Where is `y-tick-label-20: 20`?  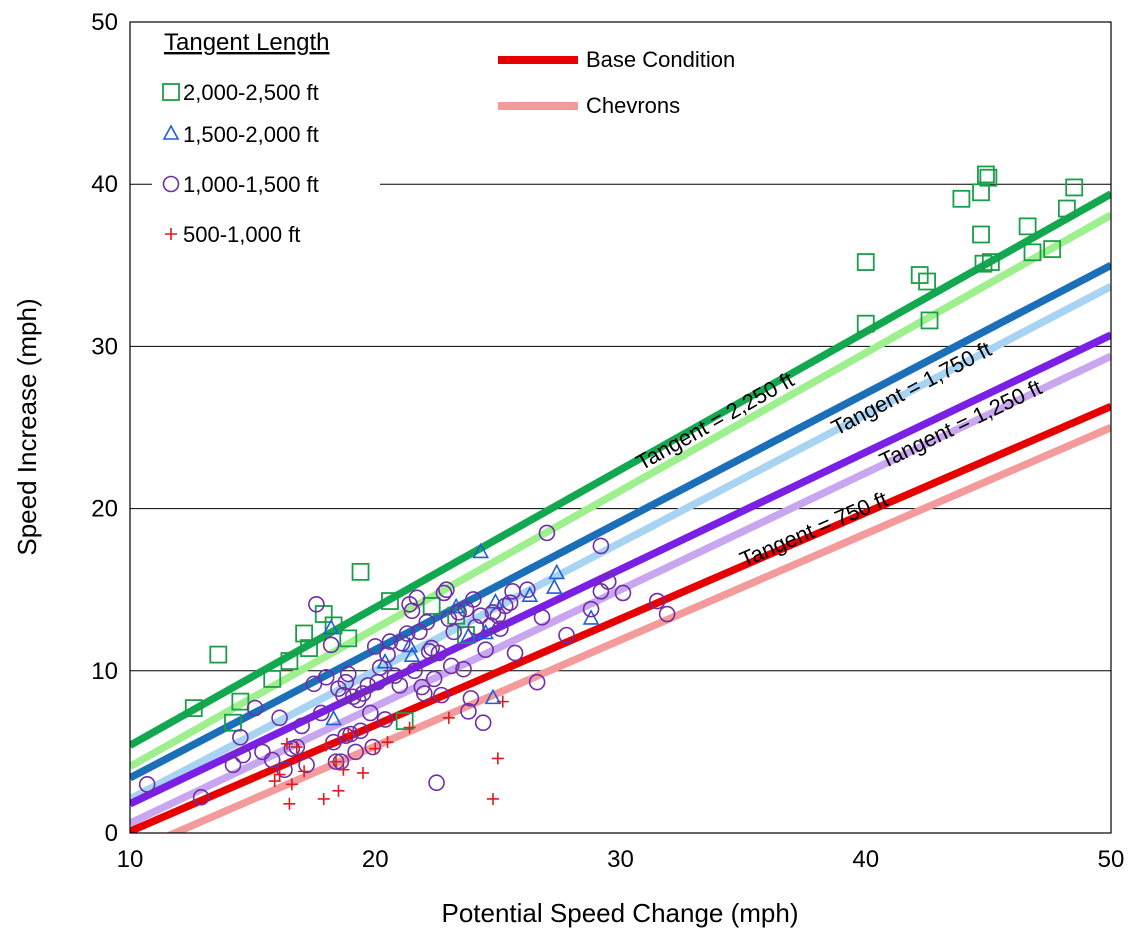
y-tick-label-20: 20 is located at coordinates (104, 509).